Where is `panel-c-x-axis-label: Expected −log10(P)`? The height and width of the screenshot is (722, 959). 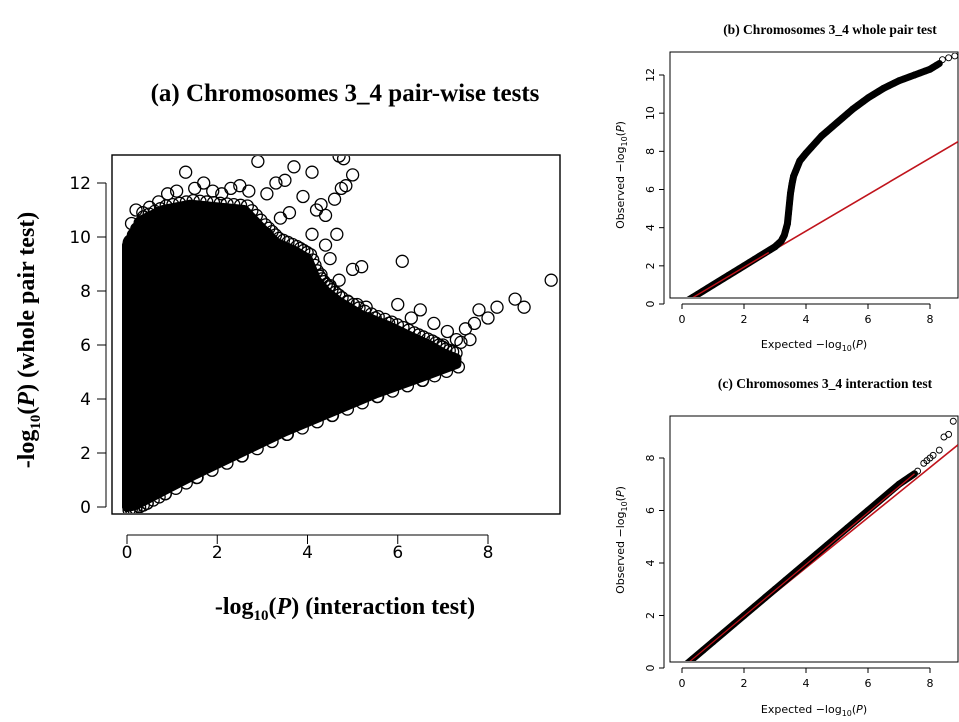
panel-c-x-axis-label: Expected −log10(P) is located at coordinates (814, 710).